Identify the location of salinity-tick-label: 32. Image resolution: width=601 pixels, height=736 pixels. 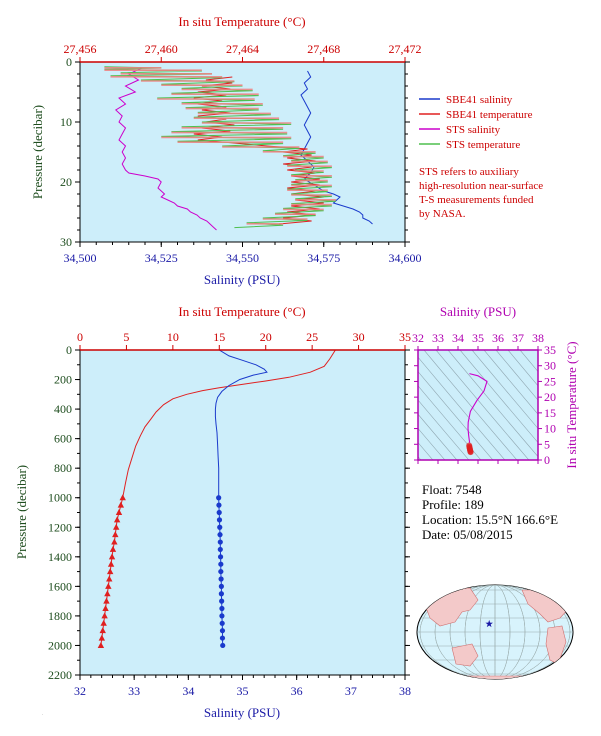
(80, 691).